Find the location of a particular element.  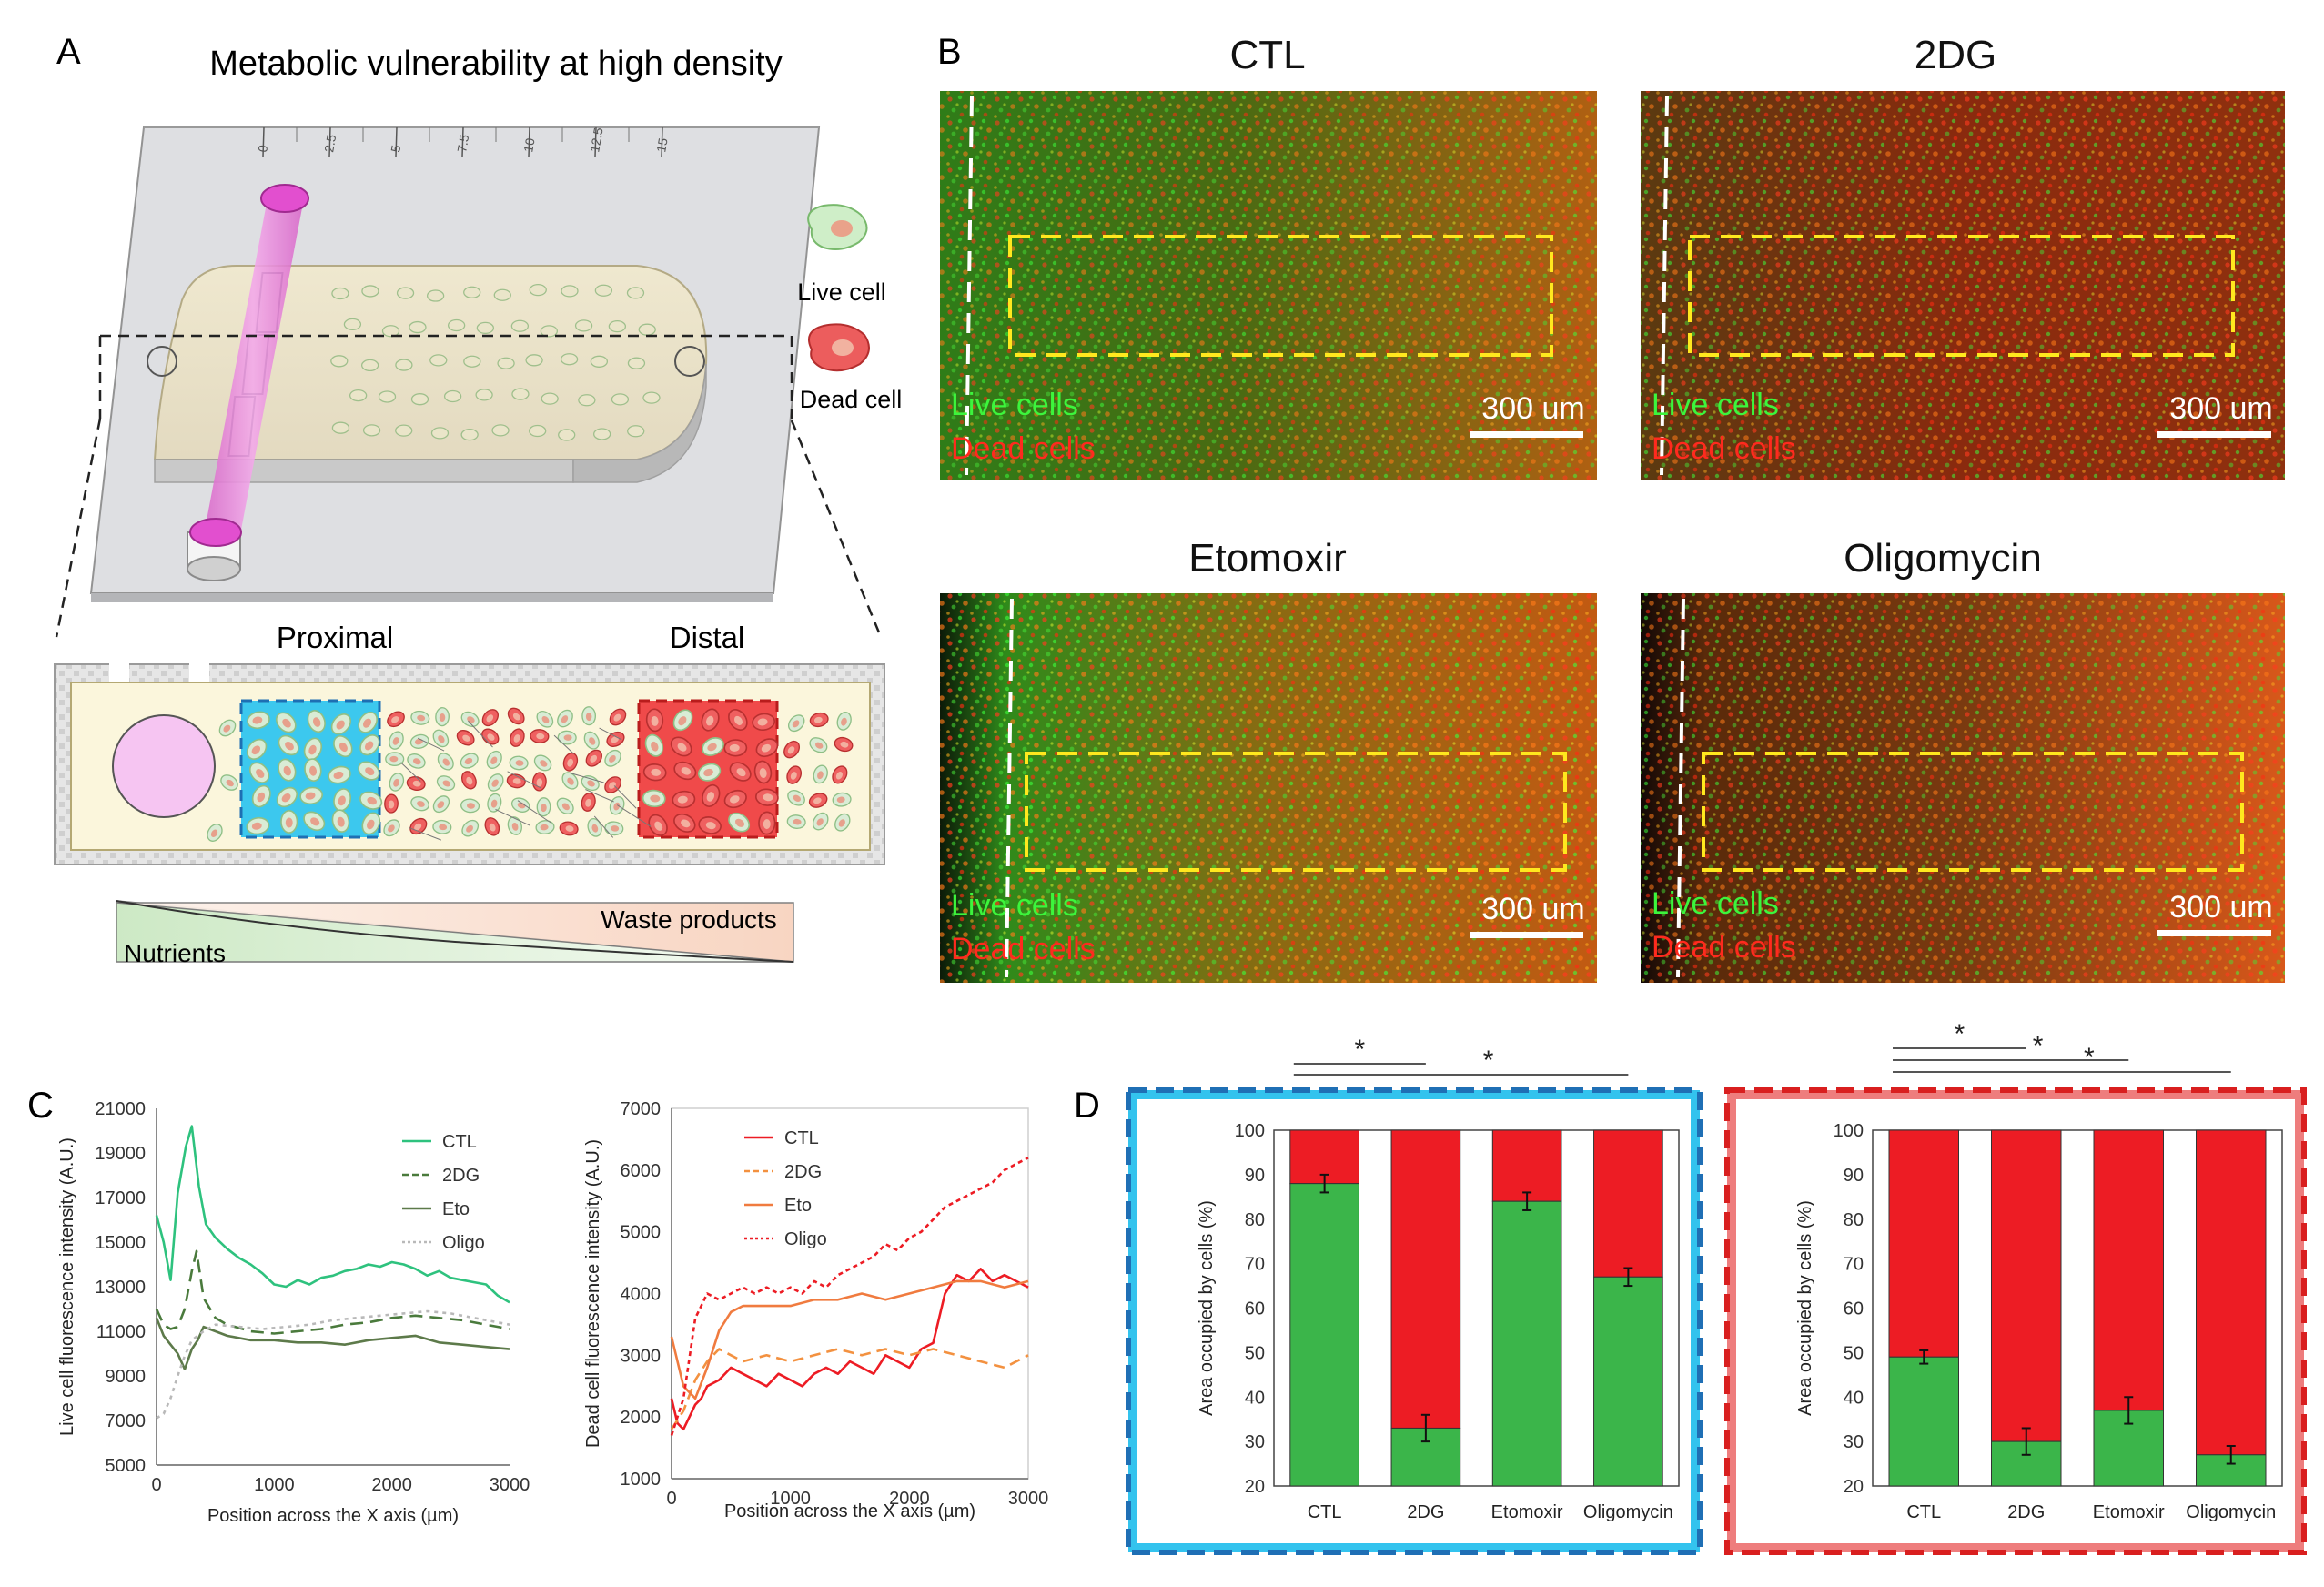

bar-live-etomoxir is located at coordinates (1526, 1343).